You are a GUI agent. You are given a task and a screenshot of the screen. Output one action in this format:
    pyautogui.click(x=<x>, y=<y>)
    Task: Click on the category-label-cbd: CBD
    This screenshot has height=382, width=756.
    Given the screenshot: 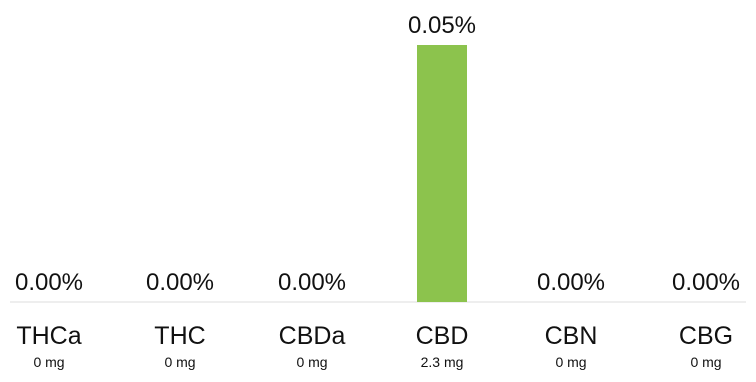 What is the action you would take?
    pyautogui.click(x=442, y=336)
    